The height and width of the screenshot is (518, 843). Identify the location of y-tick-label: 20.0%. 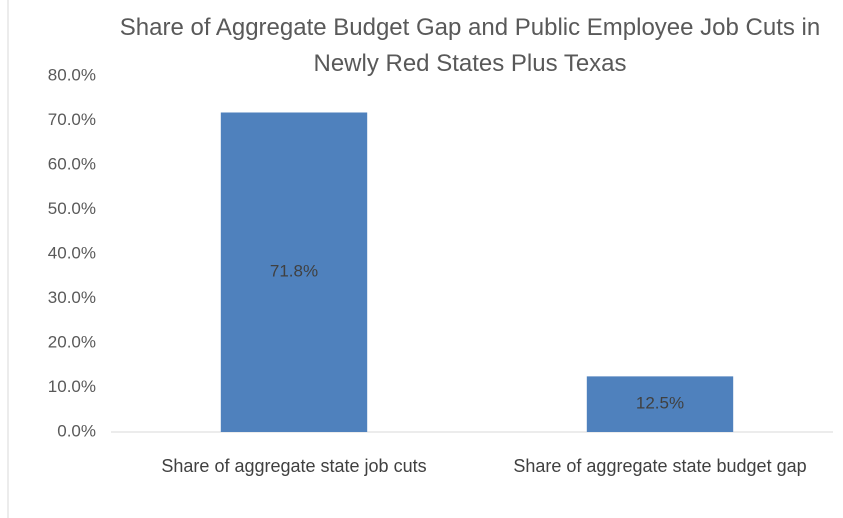
(72, 341).